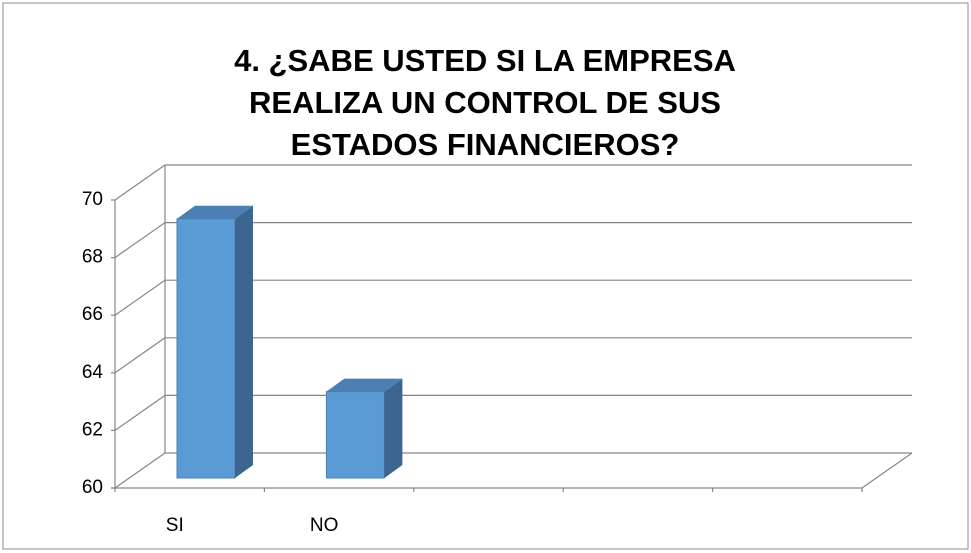 The width and height of the screenshot is (971, 553). Describe the element at coordinates (92, 429) in the screenshot. I see `y-tick-label: 62` at that location.